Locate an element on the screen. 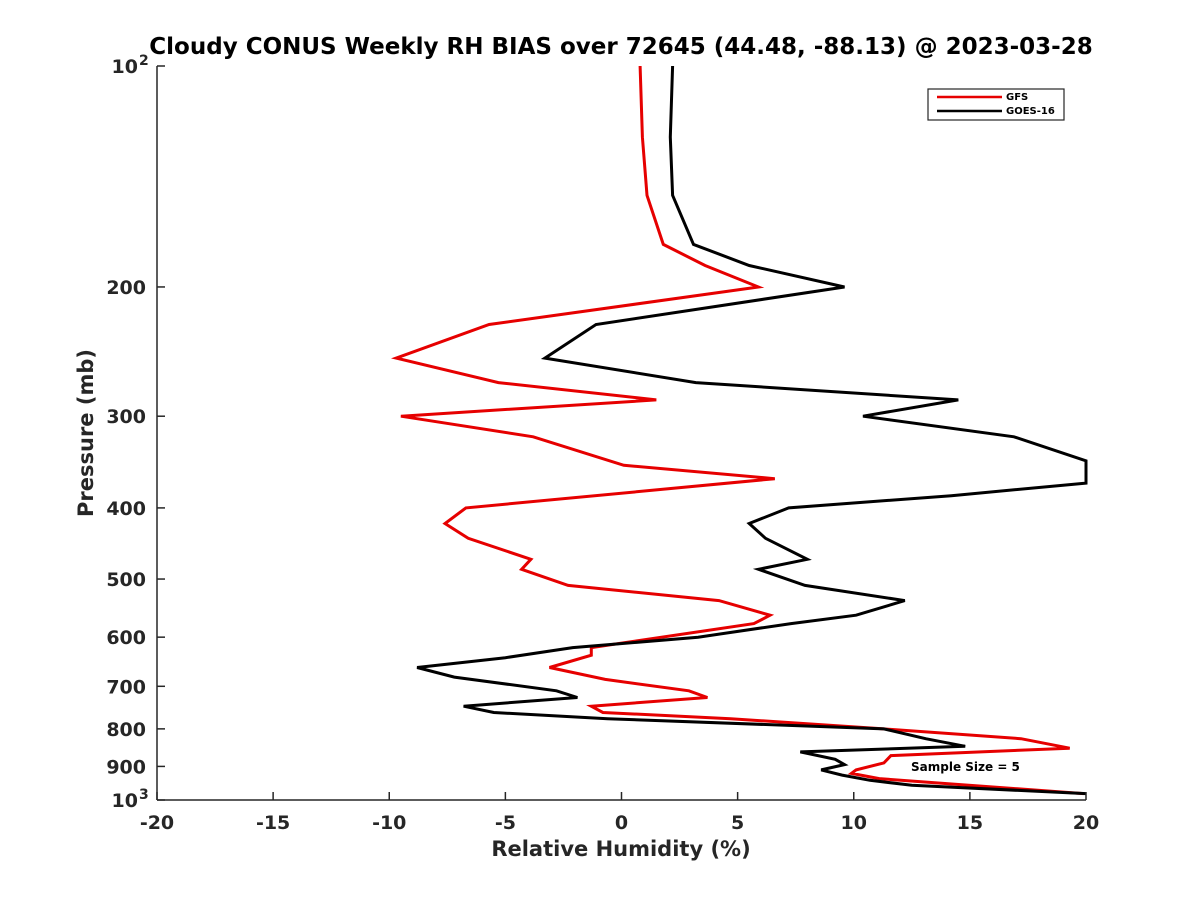 The width and height of the screenshot is (1200, 900). y-tick-label: 600 is located at coordinates (126, 638).